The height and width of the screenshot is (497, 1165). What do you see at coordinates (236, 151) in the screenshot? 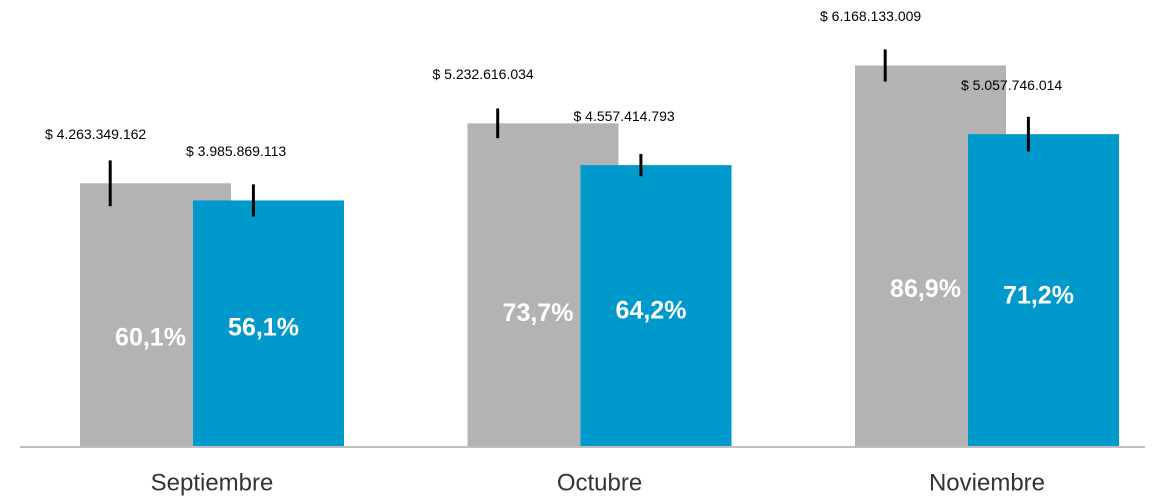
I see `value-label: $ 3.985.869.113` at bounding box center [236, 151].